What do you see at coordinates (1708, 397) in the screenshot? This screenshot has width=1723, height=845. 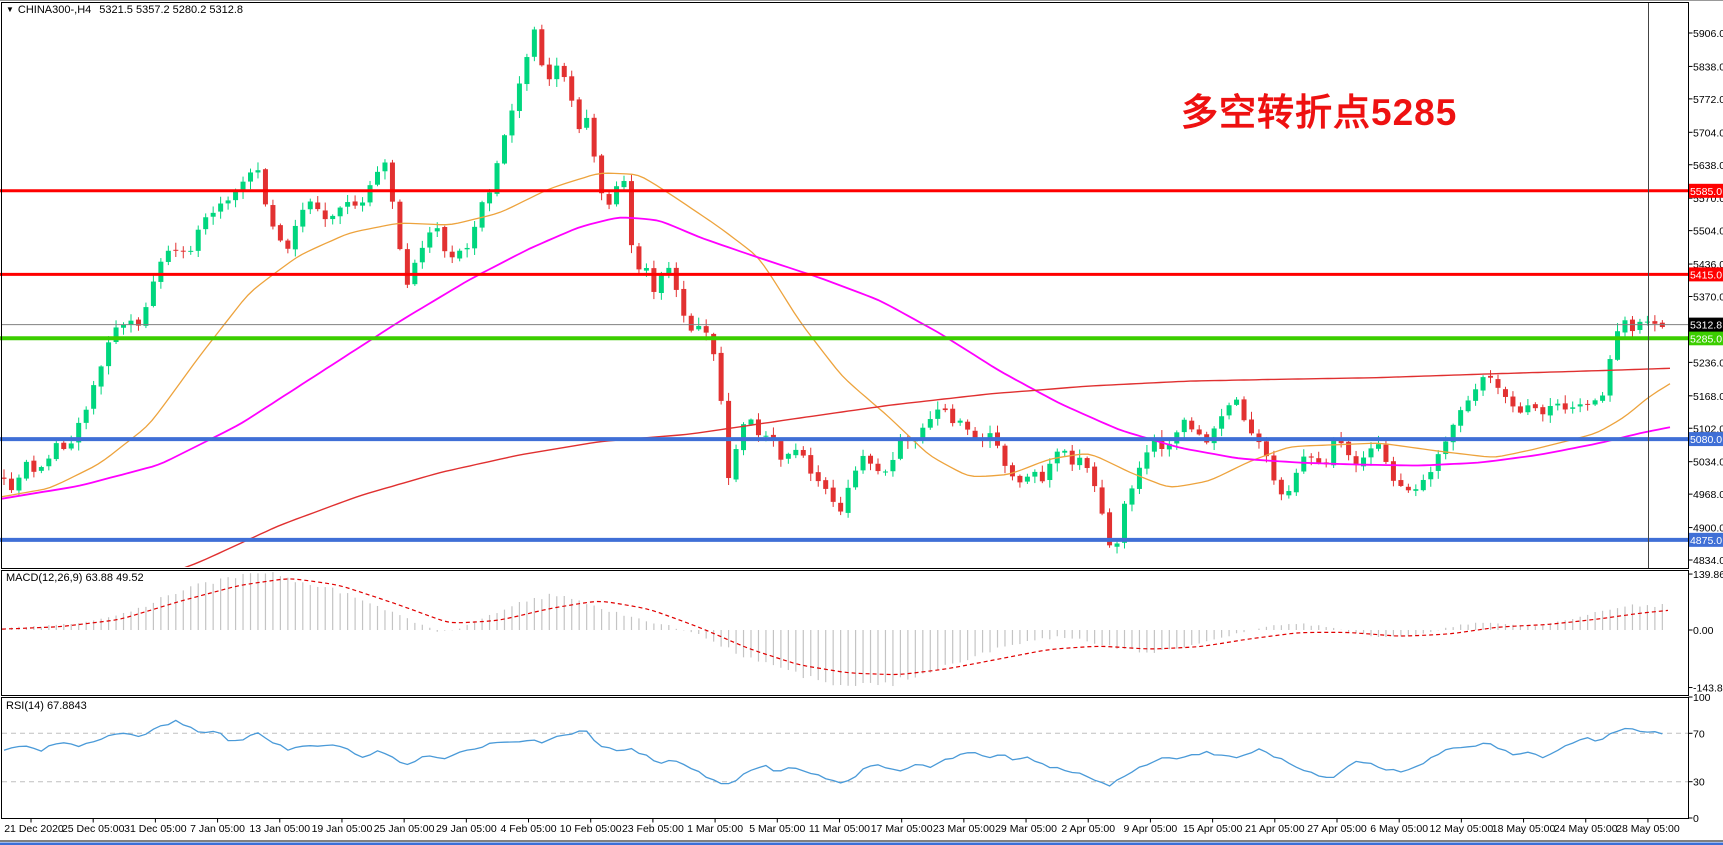 I see `price-tick-label: 5168.0` at bounding box center [1708, 397].